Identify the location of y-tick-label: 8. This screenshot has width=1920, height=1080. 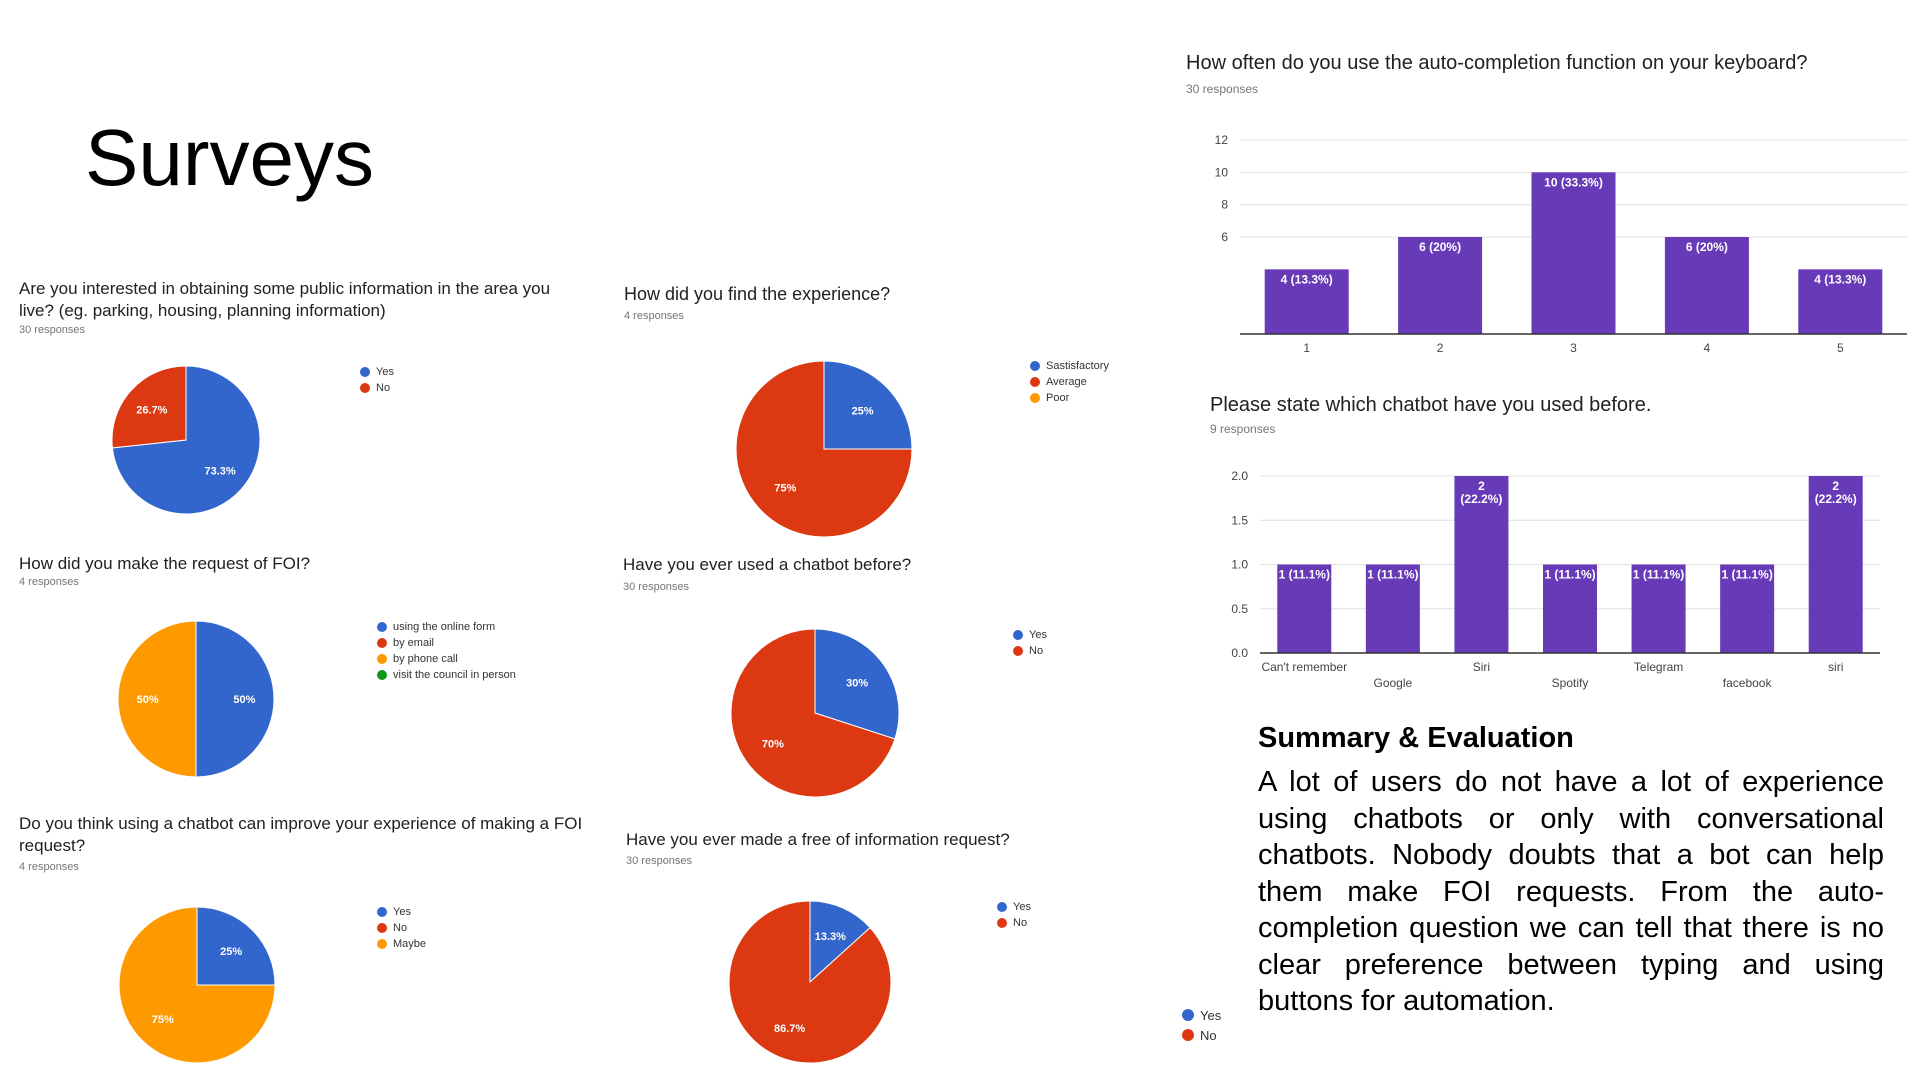
(1224, 205).